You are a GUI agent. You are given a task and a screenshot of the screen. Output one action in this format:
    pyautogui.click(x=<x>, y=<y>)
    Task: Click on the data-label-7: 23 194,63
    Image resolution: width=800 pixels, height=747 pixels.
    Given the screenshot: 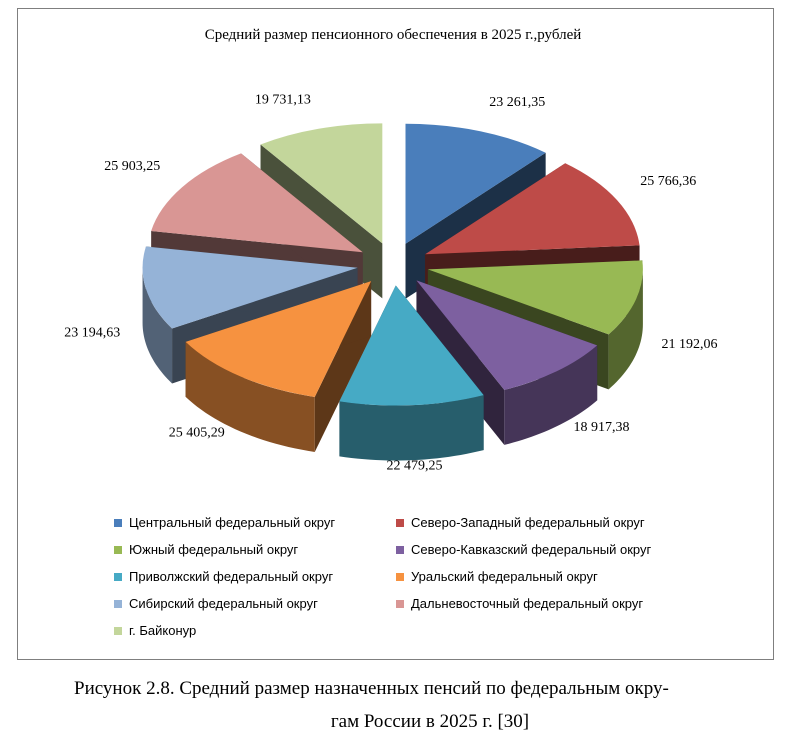 What is the action you would take?
    pyautogui.click(x=92, y=332)
    